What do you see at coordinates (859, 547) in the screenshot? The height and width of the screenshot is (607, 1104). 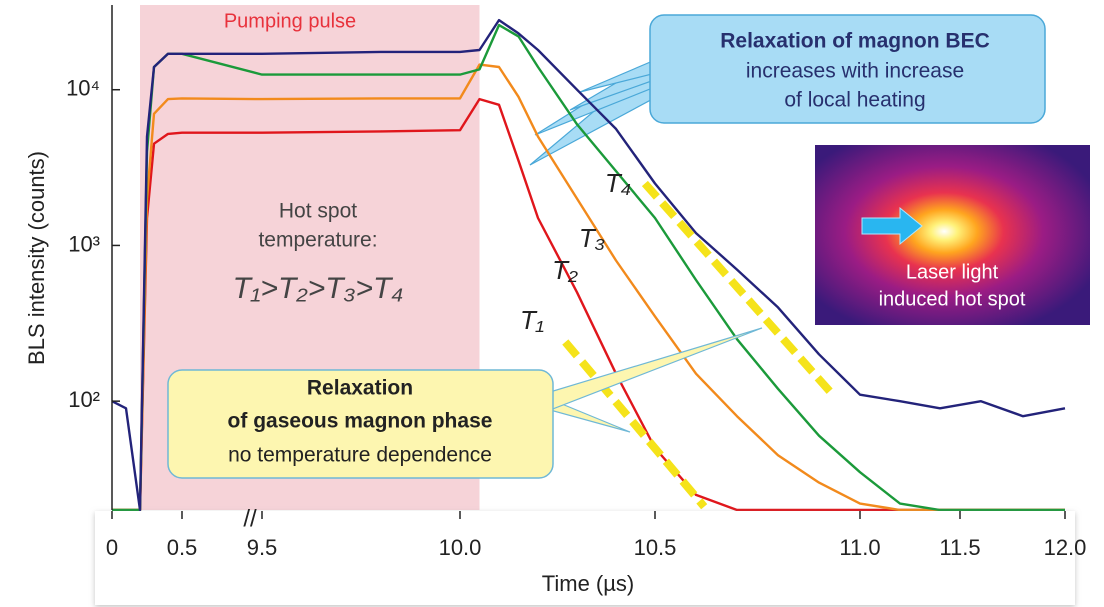 I see `x-tick-label: 11.0` at bounding box center [859, 547].